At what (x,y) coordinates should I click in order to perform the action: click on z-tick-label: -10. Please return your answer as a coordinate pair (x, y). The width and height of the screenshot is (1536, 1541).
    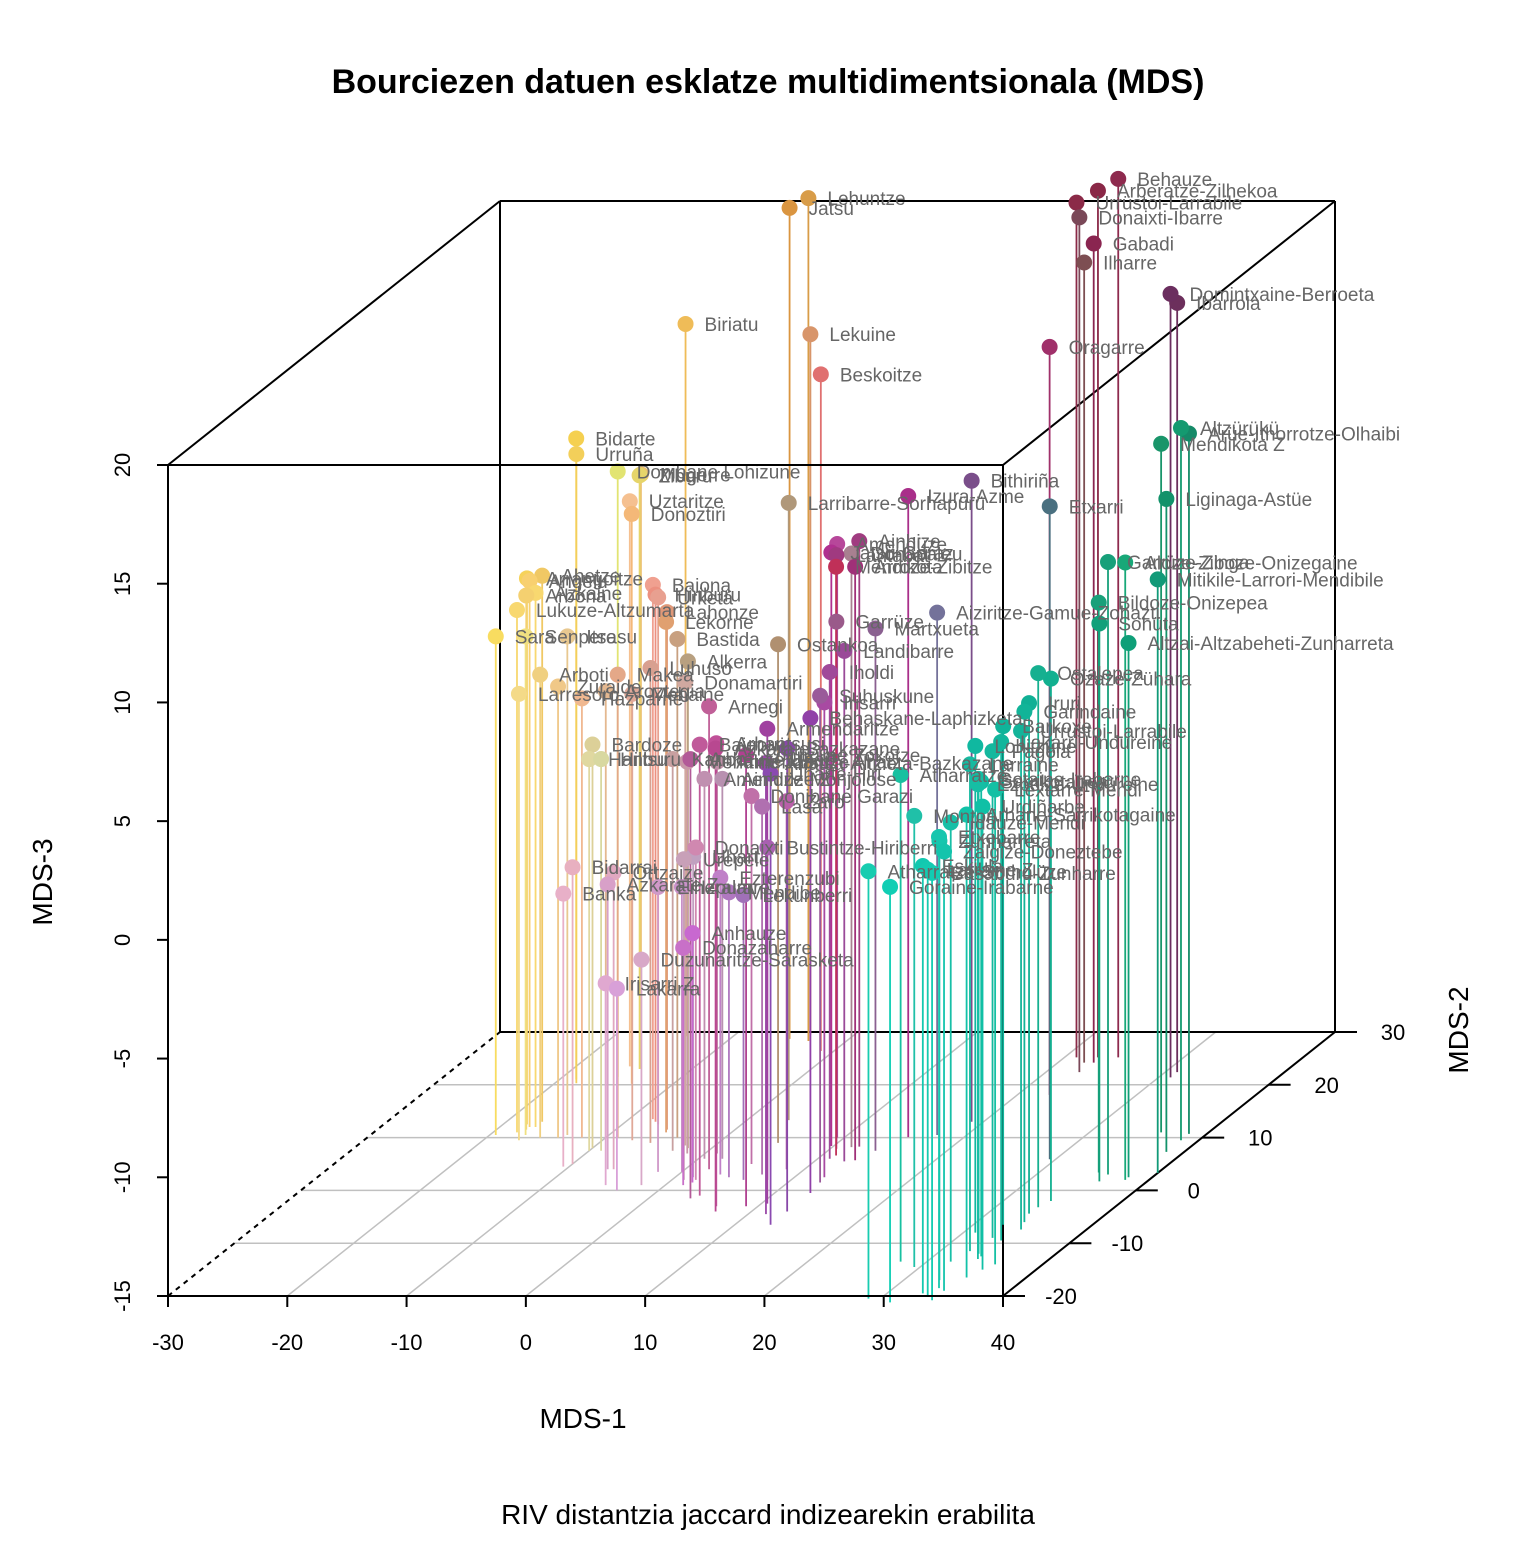
    Looking at the image, I should click on (122, 1177).